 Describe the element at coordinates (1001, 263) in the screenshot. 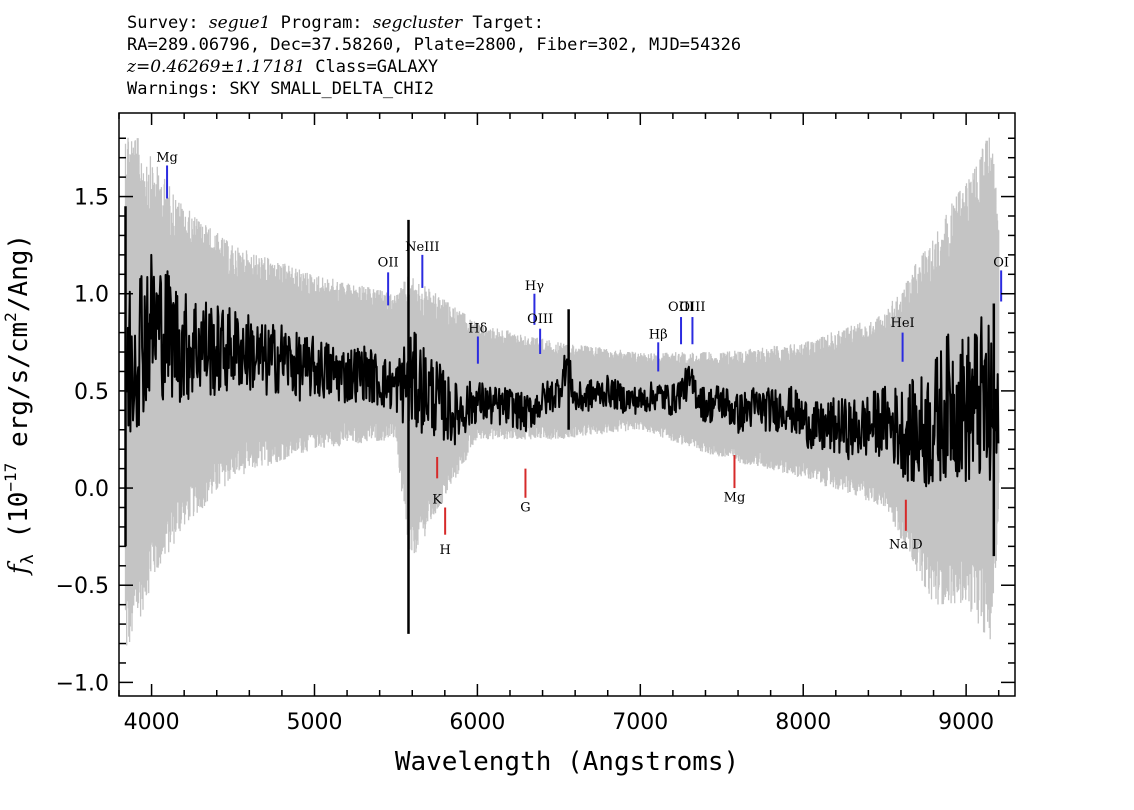

I see `emission-line-label: OI` at that location.